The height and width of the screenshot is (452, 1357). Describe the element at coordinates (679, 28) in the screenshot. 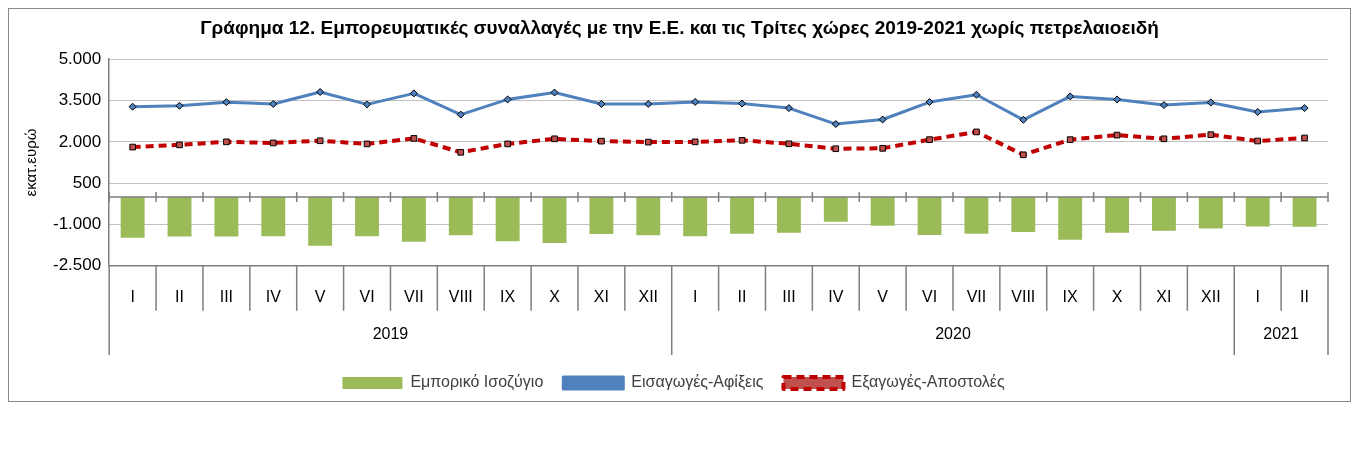

I see `chart-title: Γράφημα 12. Εμπορευματικές συναλλαγές με την Ε.Ε. και τις Τρίτες χώρες 2019-2021 χωρίς πετρελαιοειδή` at that location.